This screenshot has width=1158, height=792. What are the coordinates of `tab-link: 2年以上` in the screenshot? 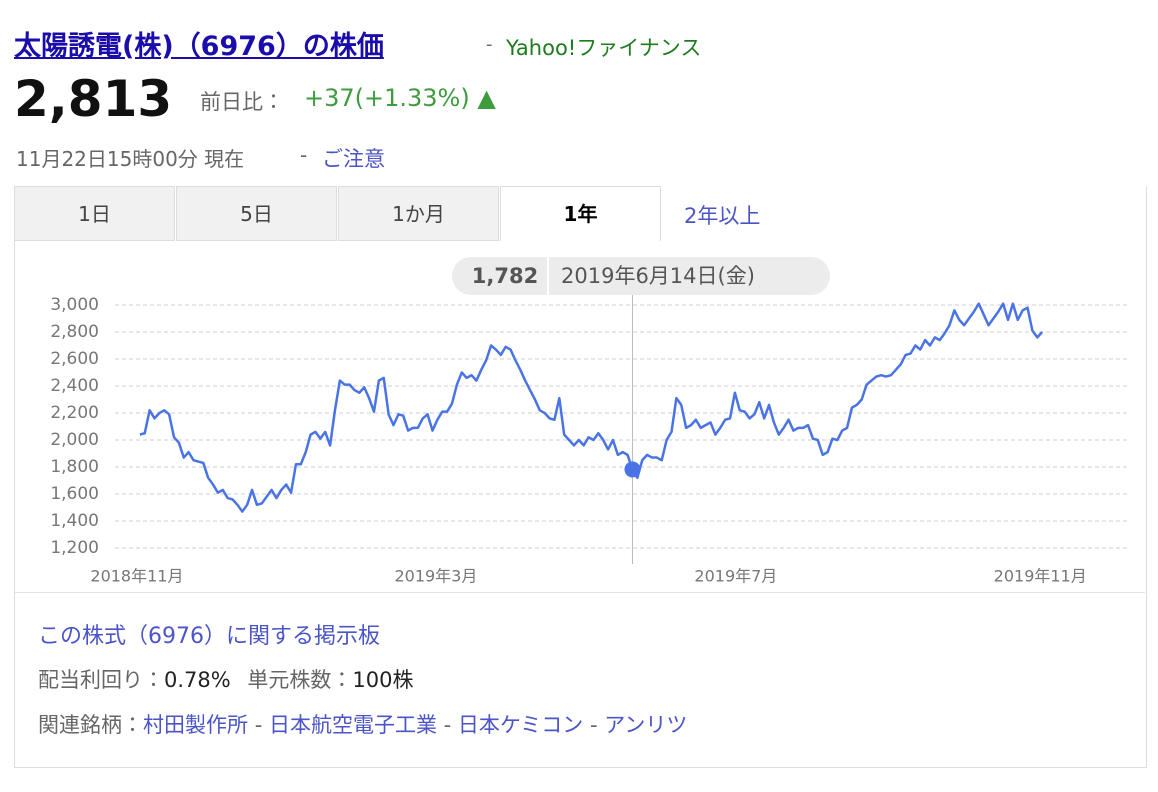 It's located at (722, 216).